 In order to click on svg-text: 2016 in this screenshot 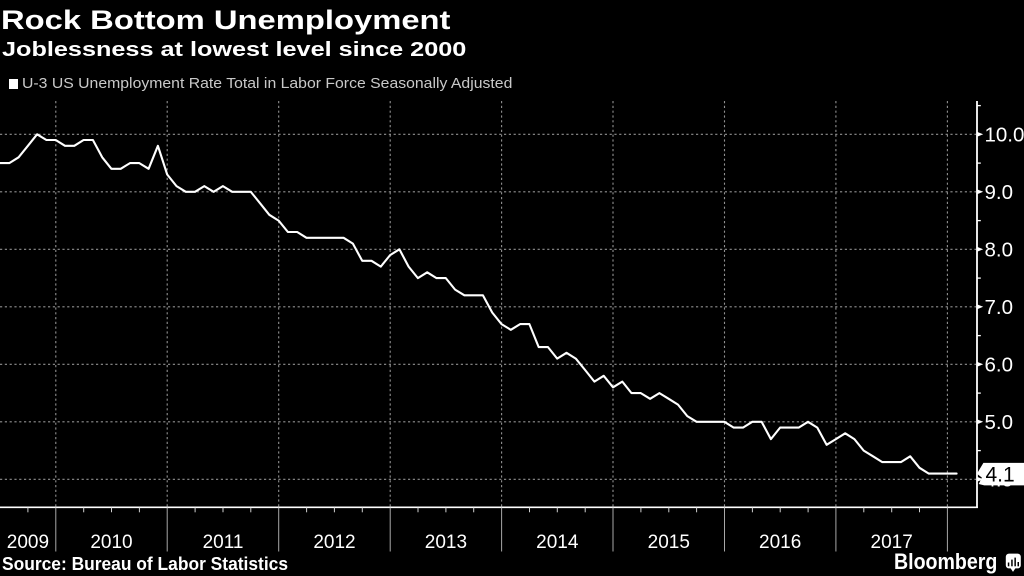, I will do `click(780, 542)`.